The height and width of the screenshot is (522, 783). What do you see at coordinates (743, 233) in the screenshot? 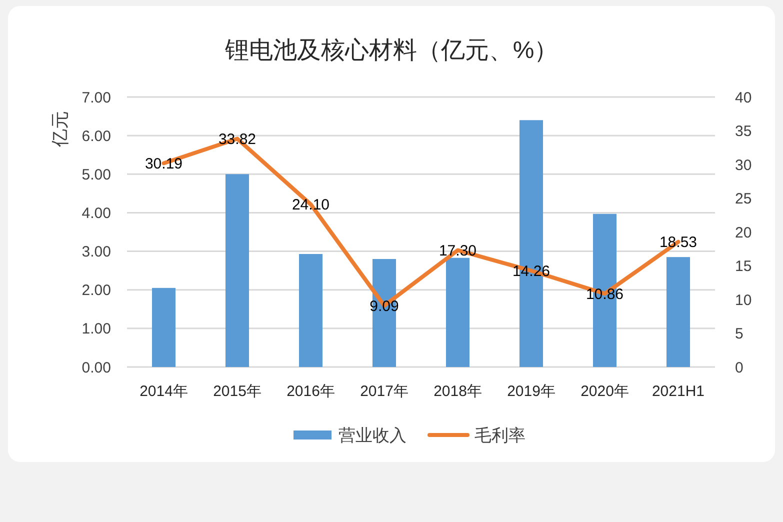
I see `y2-tick-label: 20` at bounding box center [743, 233].